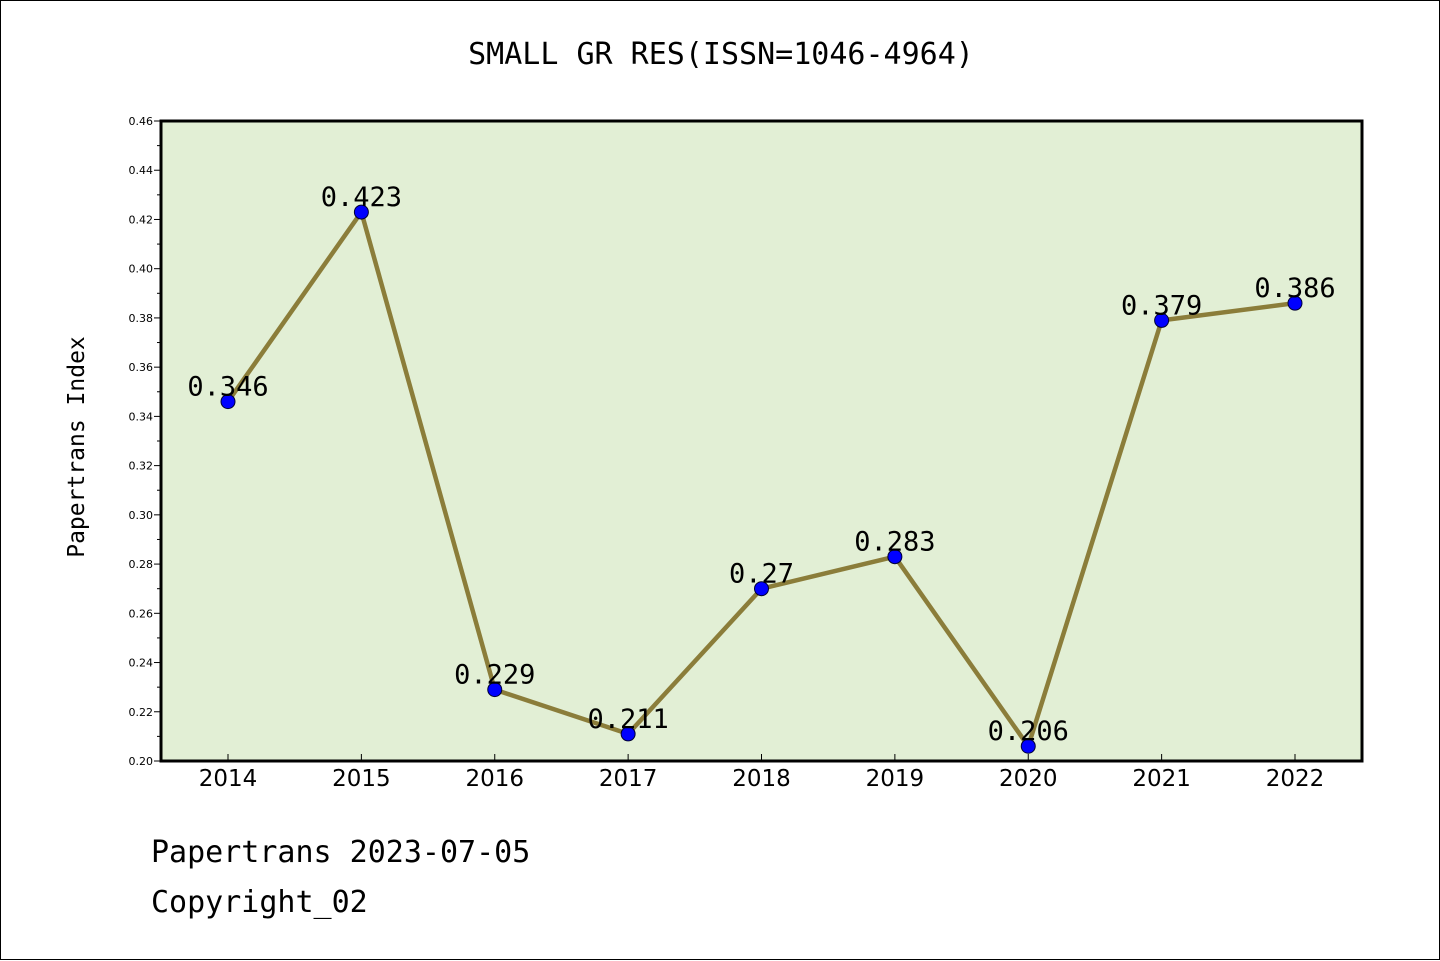 This screenshot has width=1440, height=961. Describe the element at coordinates (141, 466) in the screenshot. I see `y-tick-label: 0.32` at that location.